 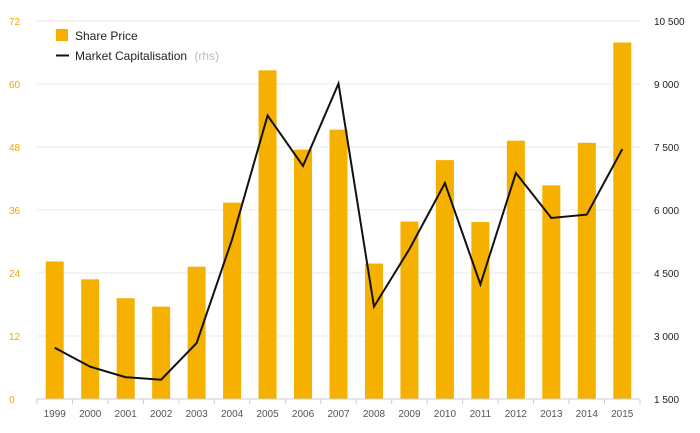 What do you see at coordinates (444, 279) in the screenshot?
I see `bar-2010` at bounding box center [444, 279].